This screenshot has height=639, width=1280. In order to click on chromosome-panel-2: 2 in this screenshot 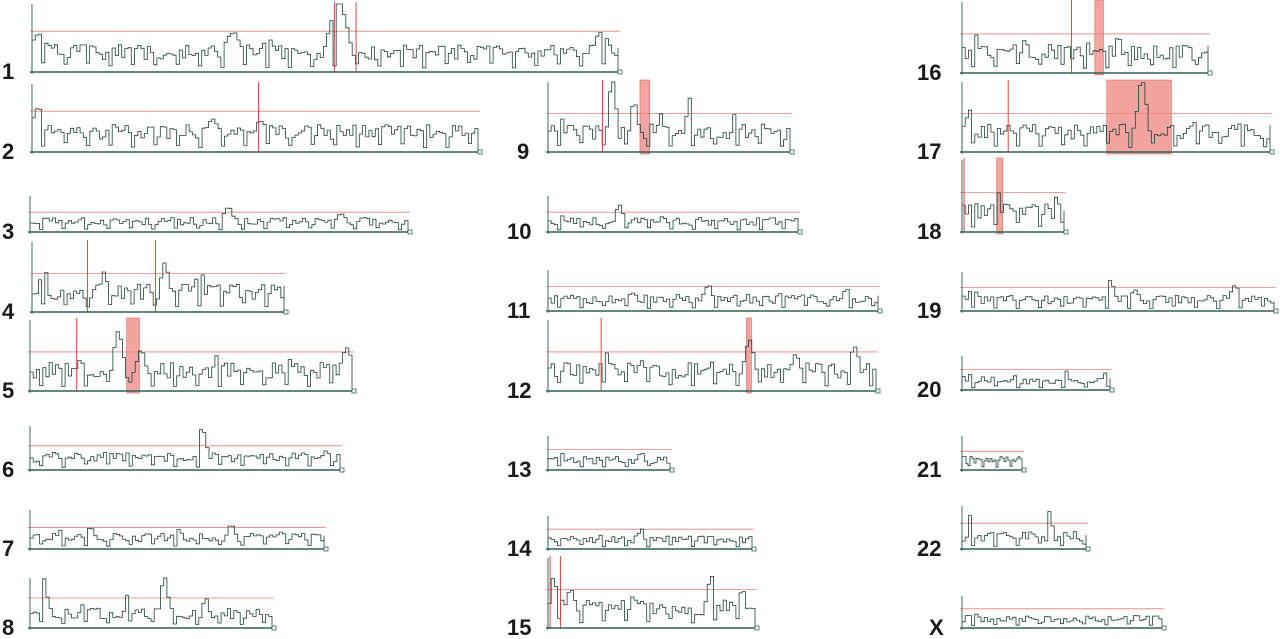, I will do `click(242, 123)`.